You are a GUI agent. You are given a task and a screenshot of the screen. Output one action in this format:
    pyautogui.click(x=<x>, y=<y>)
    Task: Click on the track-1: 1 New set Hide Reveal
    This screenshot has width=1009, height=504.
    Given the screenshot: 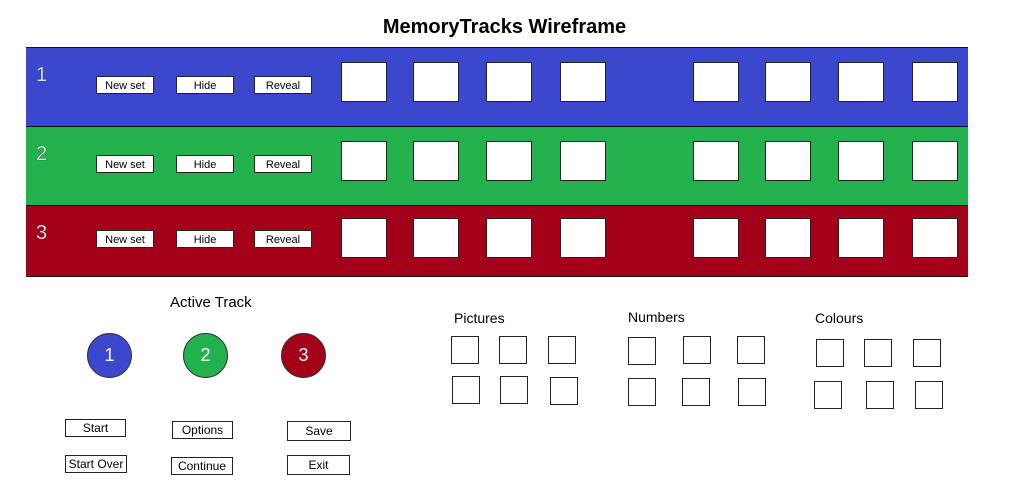 What is the action you would take?
    pyautogui.click(x=497, y=86)
    